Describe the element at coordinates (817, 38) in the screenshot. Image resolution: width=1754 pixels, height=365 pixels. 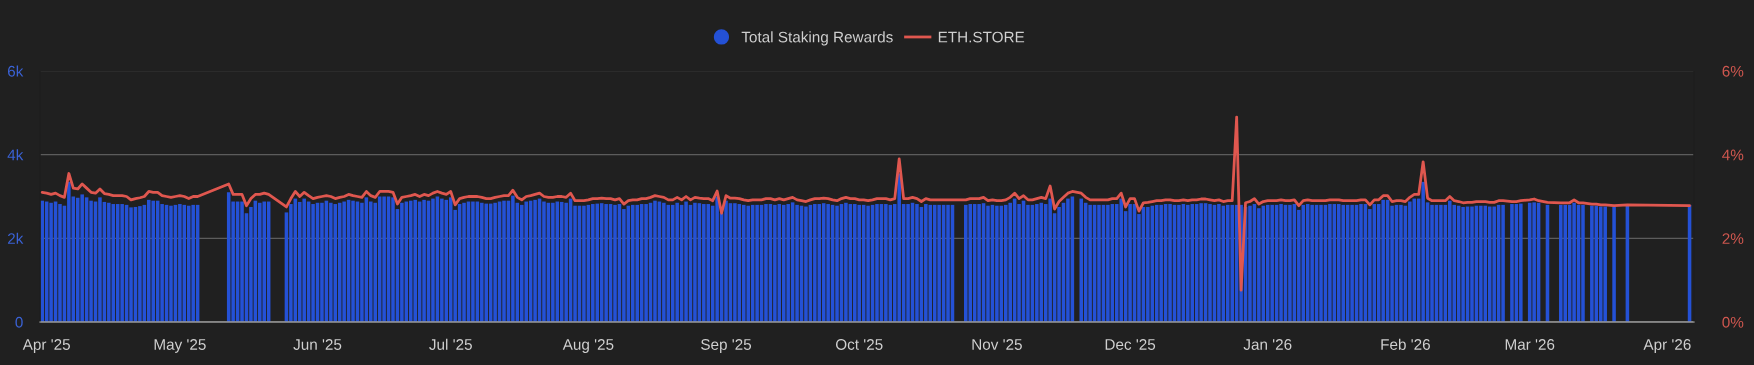
I see `legend-label: Total Staking Rewards` at that location.